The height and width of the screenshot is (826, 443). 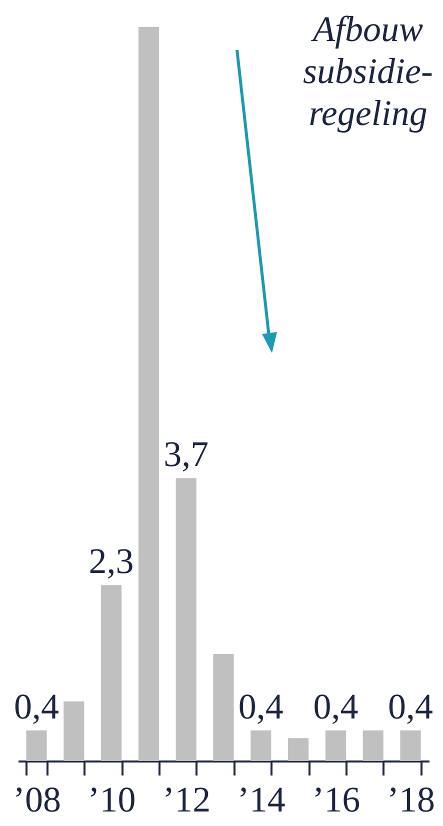 I want to click on x-tick-label: ’08, so click(x=37, y=800).